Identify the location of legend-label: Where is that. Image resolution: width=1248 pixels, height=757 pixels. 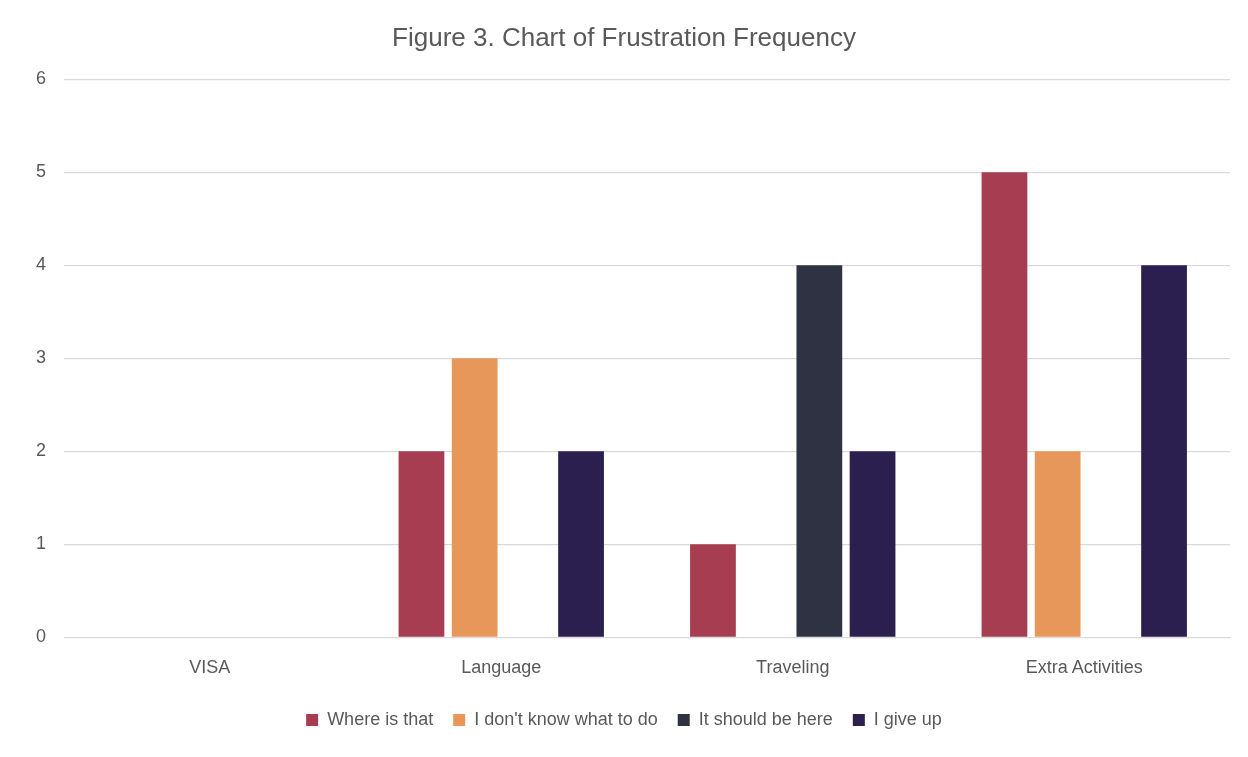
(380, 718).